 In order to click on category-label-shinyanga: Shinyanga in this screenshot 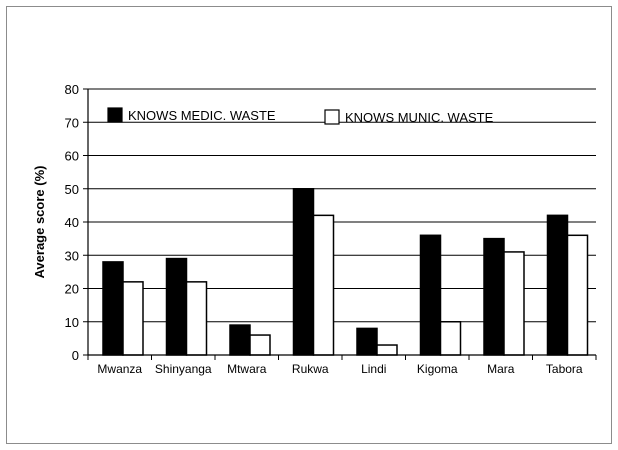, I will do `click(183, 369)`.